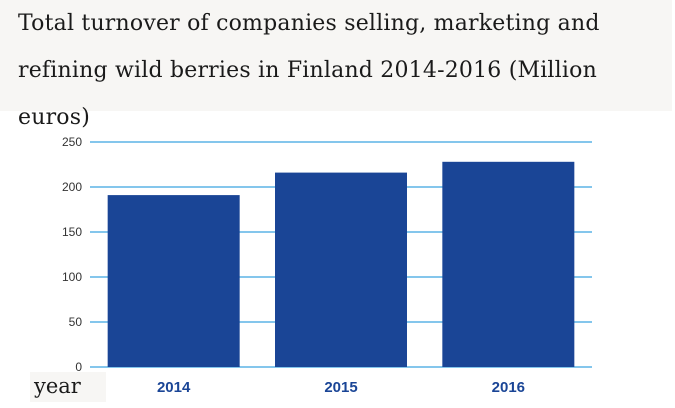 This screenshot has width=675, height=408. I want to click on x-axis-label: year, so click(57, 386).